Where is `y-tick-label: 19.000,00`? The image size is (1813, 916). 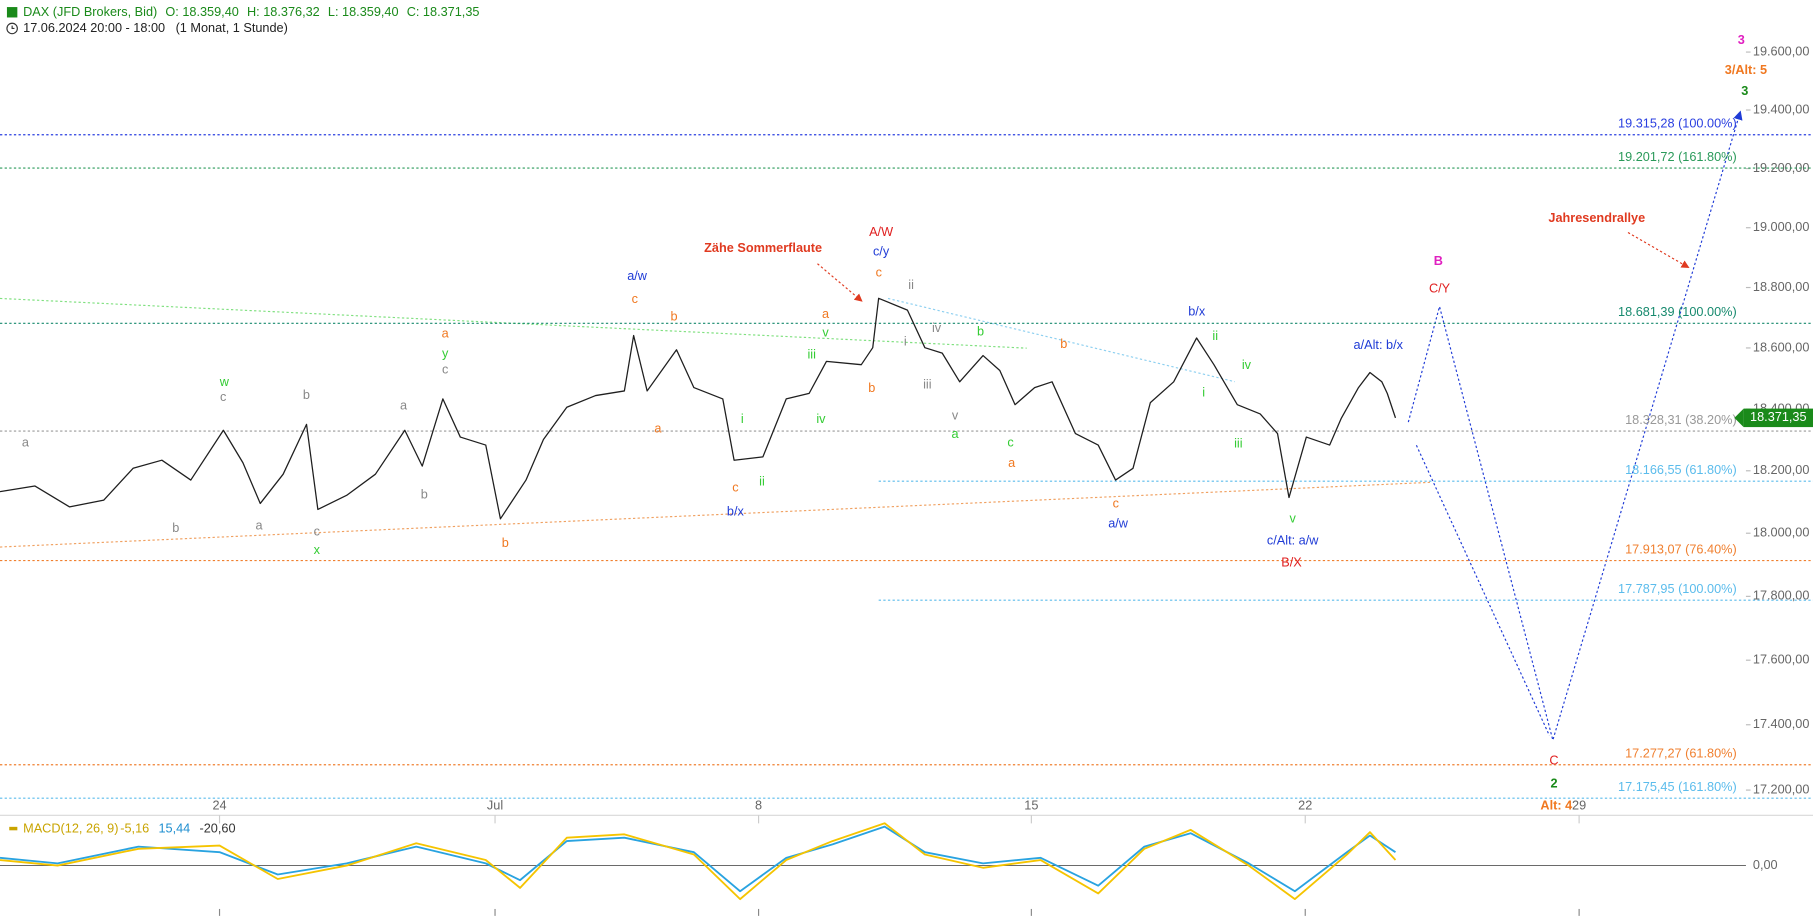
y-tick-label: 19.000,00 is located at coordinates (1781, 226).